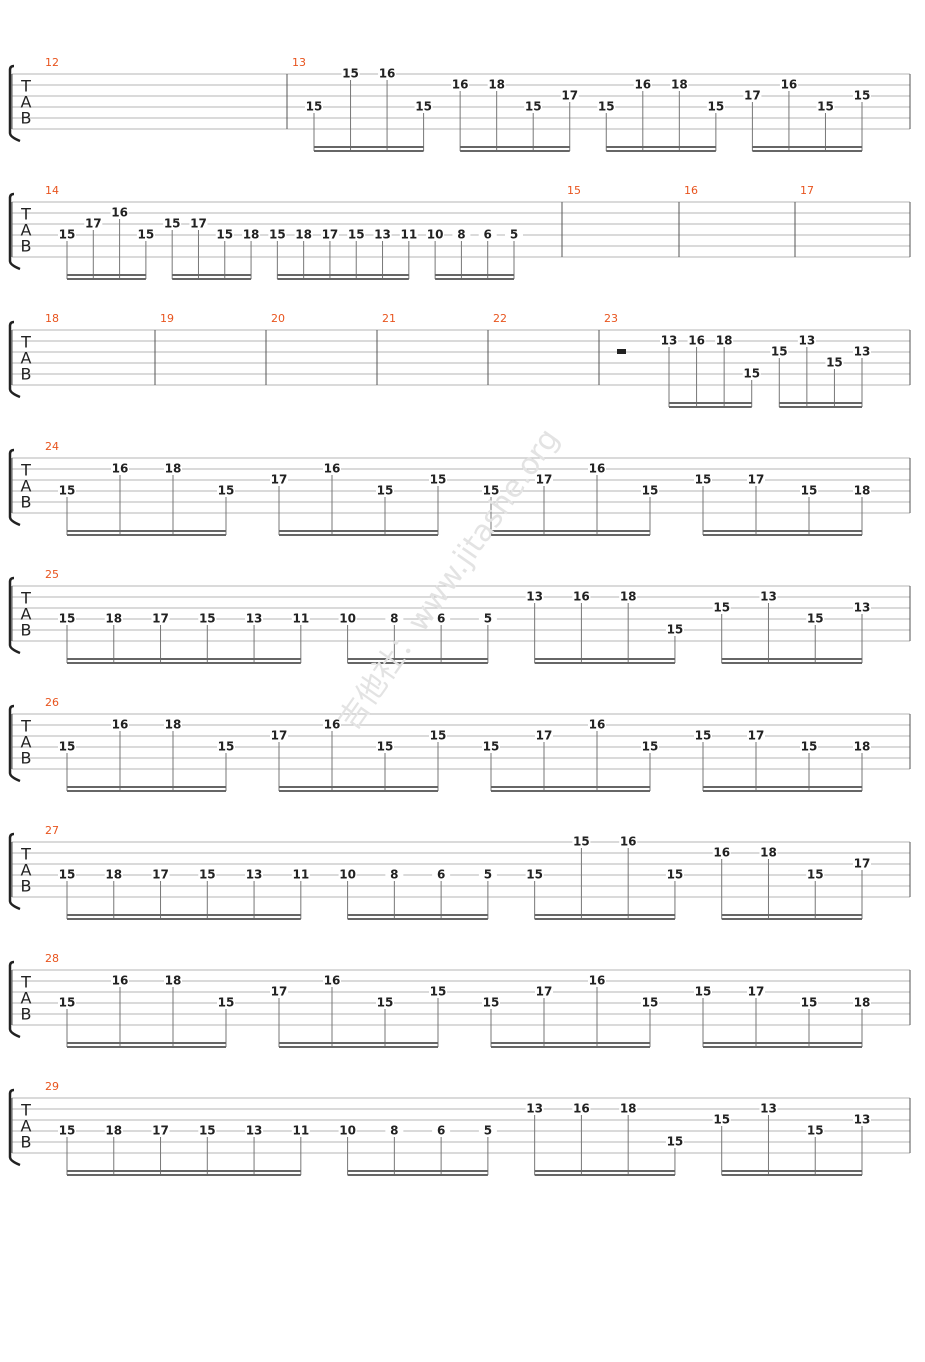 This screenshot has width=925, height=1362. I want to click on fret-number: 5, so click(488, 619).